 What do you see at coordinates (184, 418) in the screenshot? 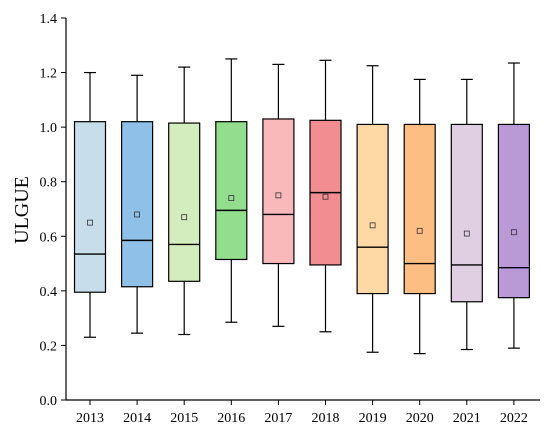
I see `x-tick-label: 2015` at bounding box center [184, 418].